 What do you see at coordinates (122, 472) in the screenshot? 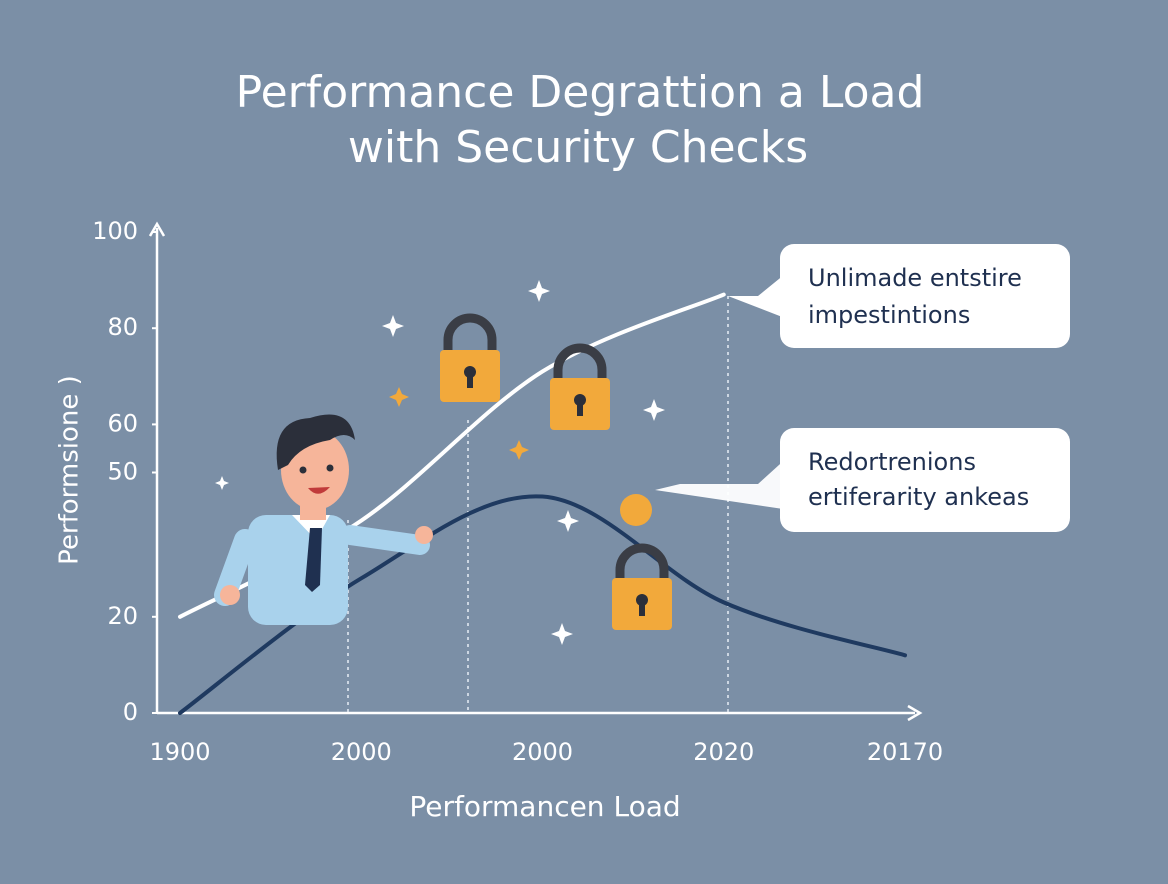
I see `y-tick-label: 50` at bounding box center [122, 472].